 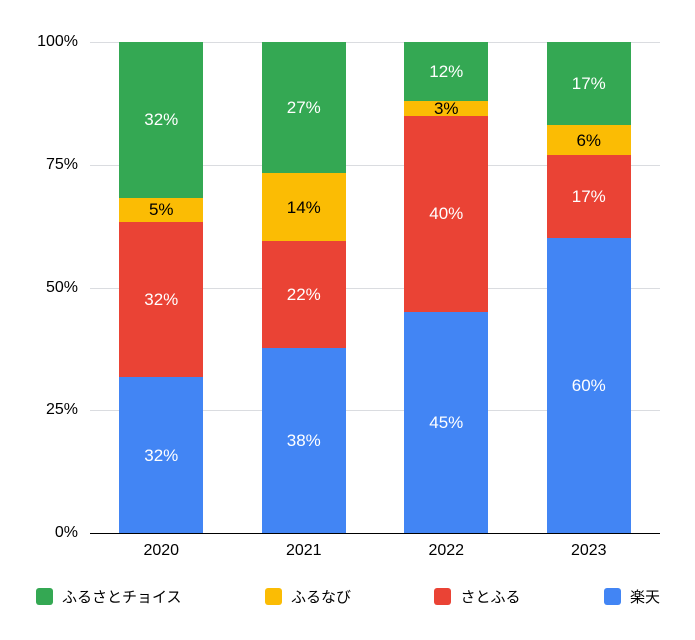 What do you see at coordinates (161, 550) in the screenshot?
I see `x-axis-tick-label-2020: 2020` at bounding box center [161, 550].